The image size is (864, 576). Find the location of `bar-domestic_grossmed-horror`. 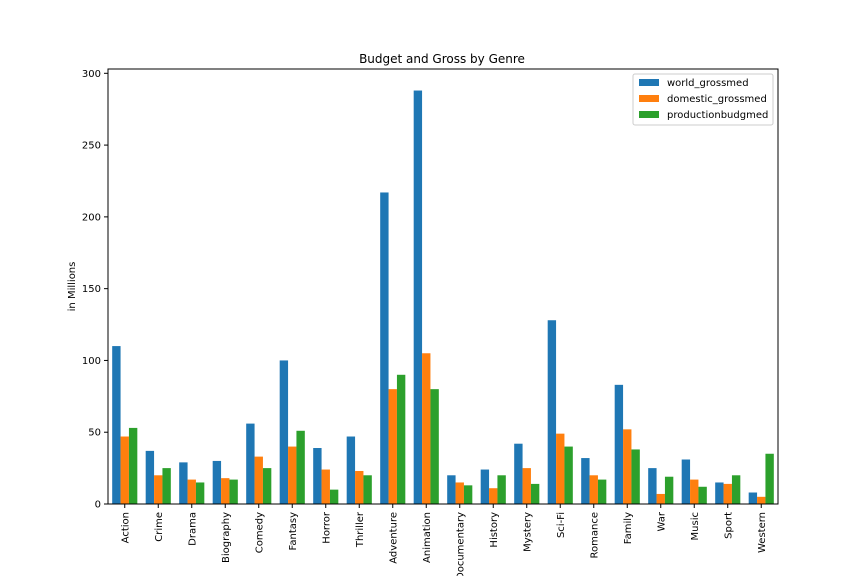

bar-domestic_grossmed-horror is located at coordinates (325, 486).